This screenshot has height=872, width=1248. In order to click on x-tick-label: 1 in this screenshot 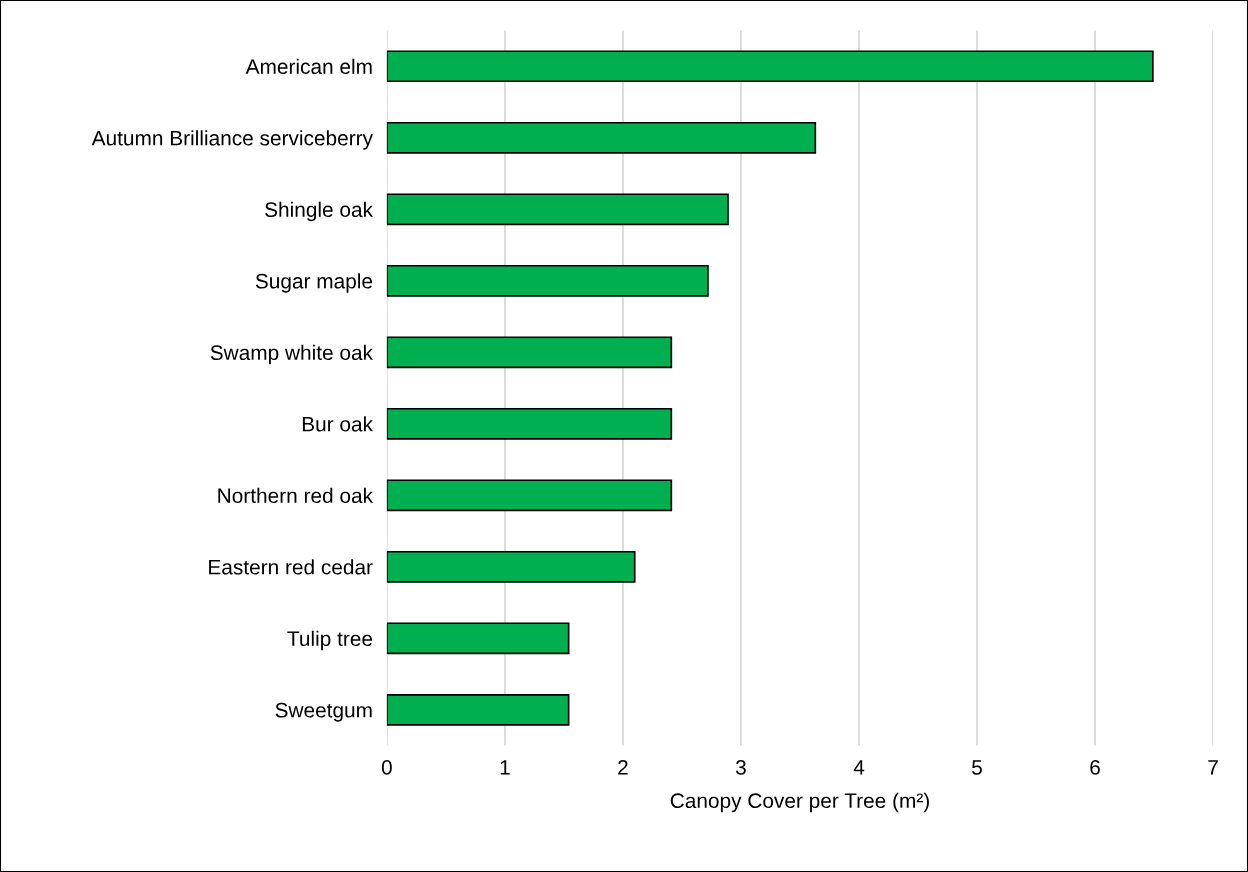, I will do `click(505, 767)`.